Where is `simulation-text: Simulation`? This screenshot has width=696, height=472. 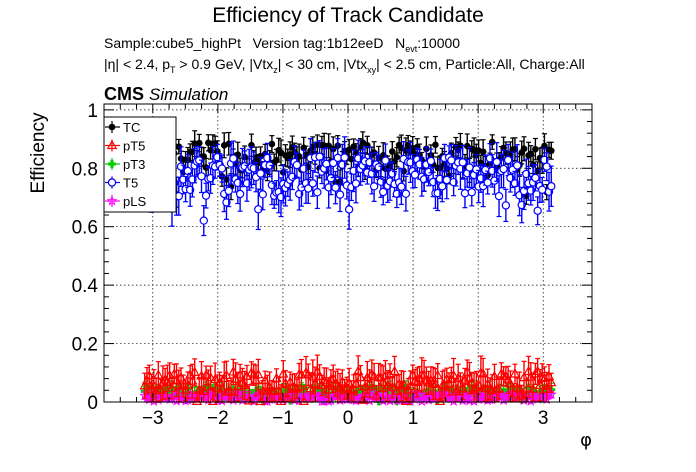 simulation-text: Simulation is located at coordinates (189, 94).